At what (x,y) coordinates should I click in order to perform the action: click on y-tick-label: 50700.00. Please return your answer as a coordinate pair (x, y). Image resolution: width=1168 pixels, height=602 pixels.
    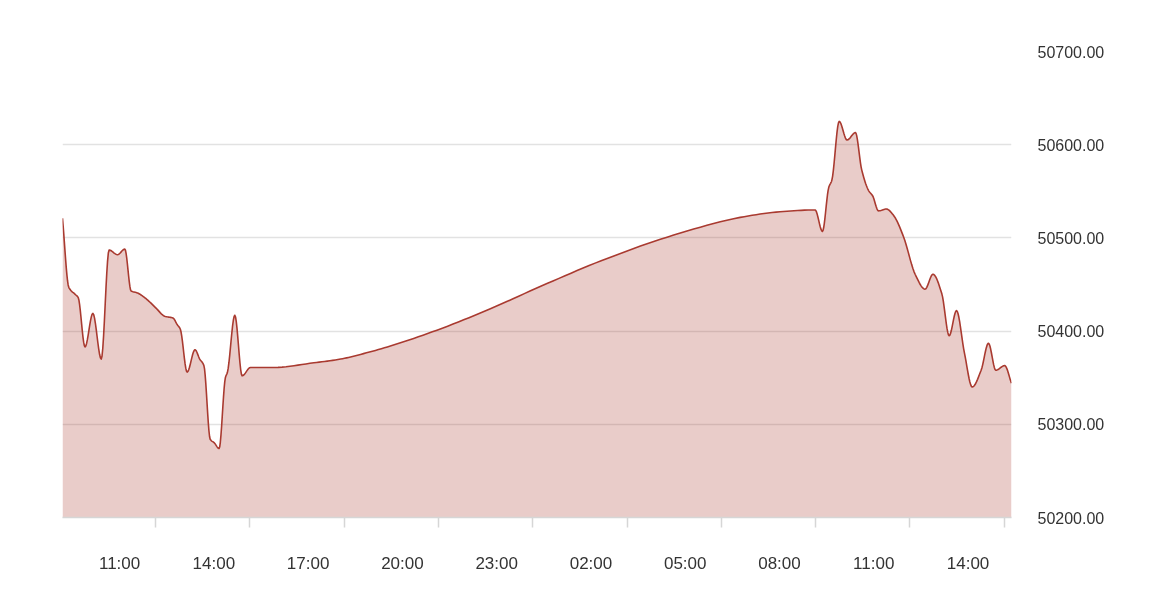
    Looking at the image, I should click on (1071, 52).